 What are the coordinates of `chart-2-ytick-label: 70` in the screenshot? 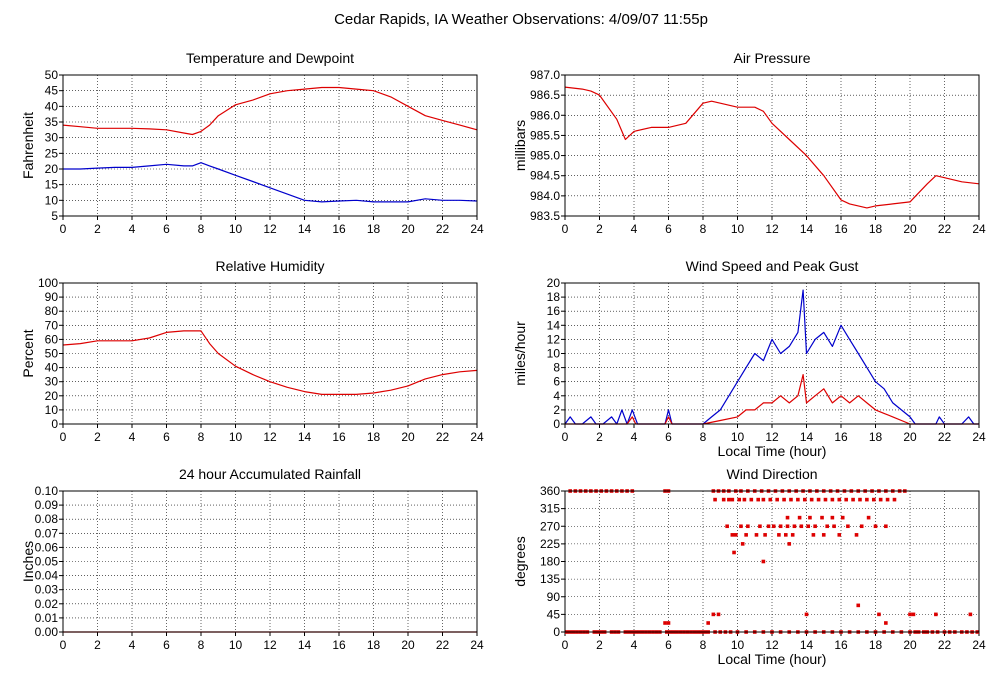 It's located at (52, 325).